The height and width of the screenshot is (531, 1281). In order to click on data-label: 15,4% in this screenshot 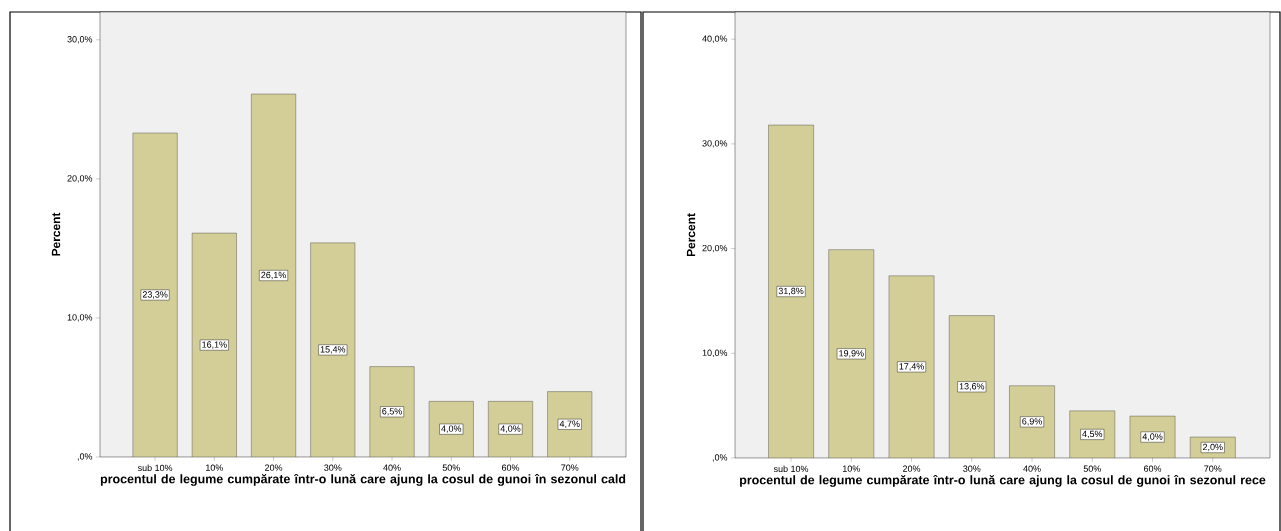, I will do `click(333, 350)`.